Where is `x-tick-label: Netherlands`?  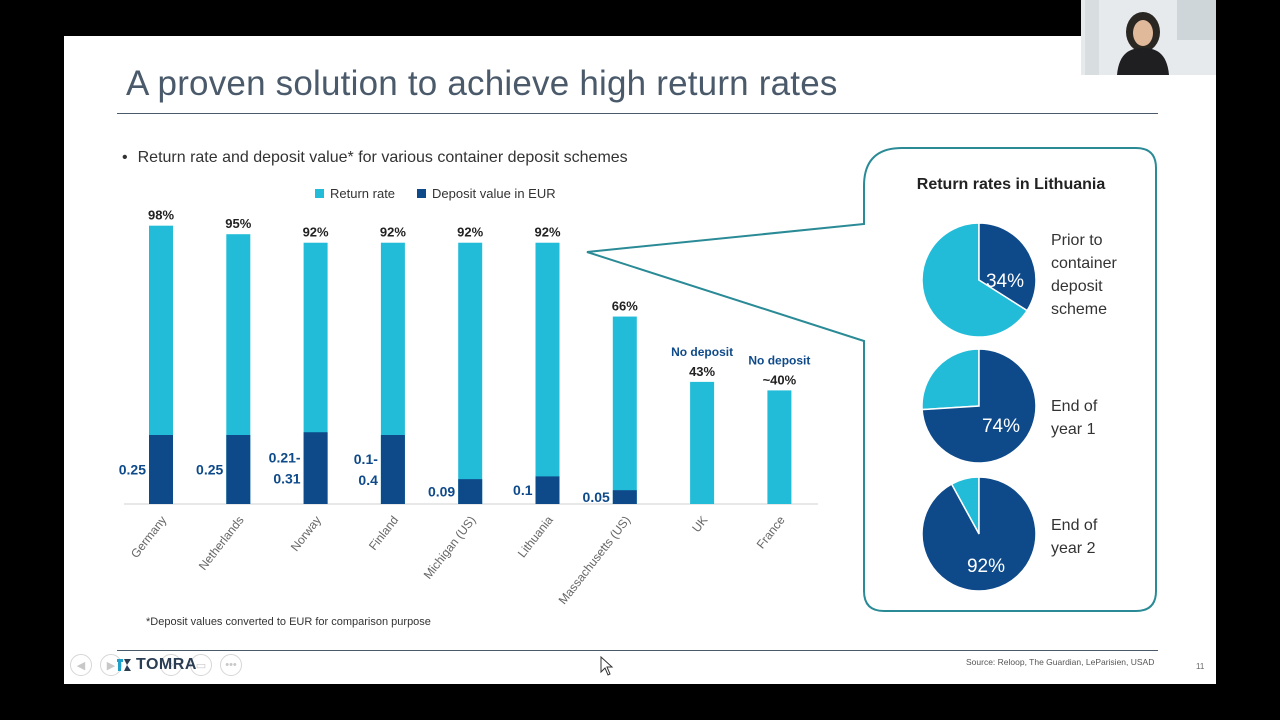 x-tick-label: Netherlands is located at coordinates (221, 543).